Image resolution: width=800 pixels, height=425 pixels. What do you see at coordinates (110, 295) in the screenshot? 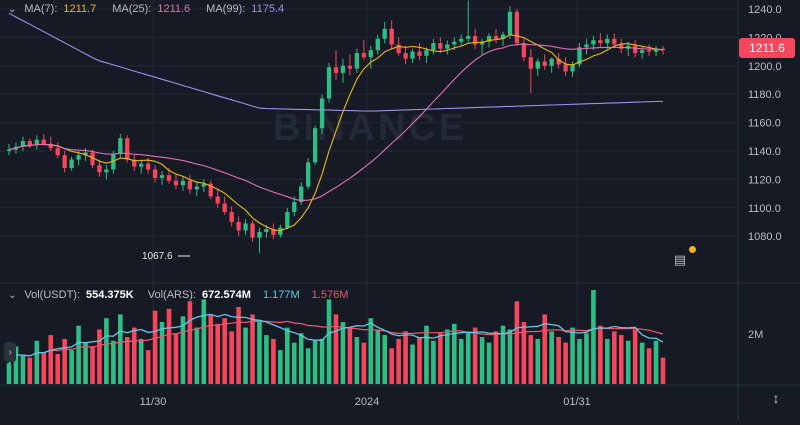
I see `vol-usdt-value: 554.375K` at bounding box center [110, 295].